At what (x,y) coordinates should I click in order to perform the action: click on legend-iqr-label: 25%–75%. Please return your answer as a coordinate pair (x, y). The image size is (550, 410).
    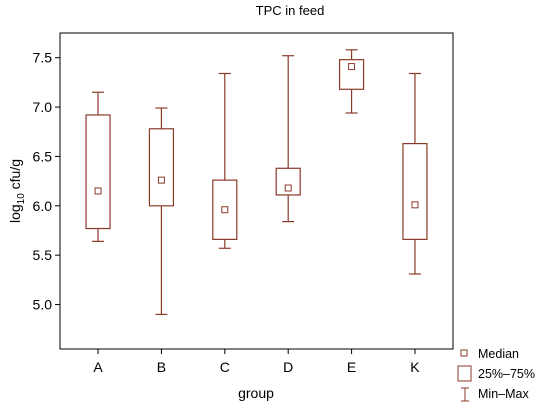
    Looking at the image, I should click on (506, 374).